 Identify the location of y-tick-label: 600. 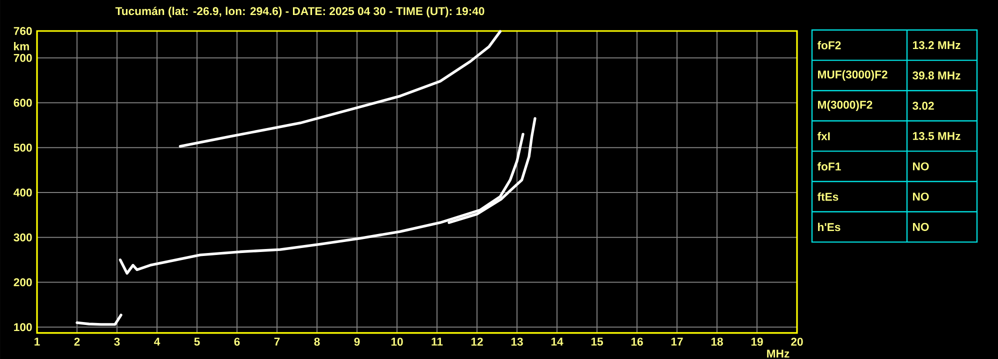
(23, 102).